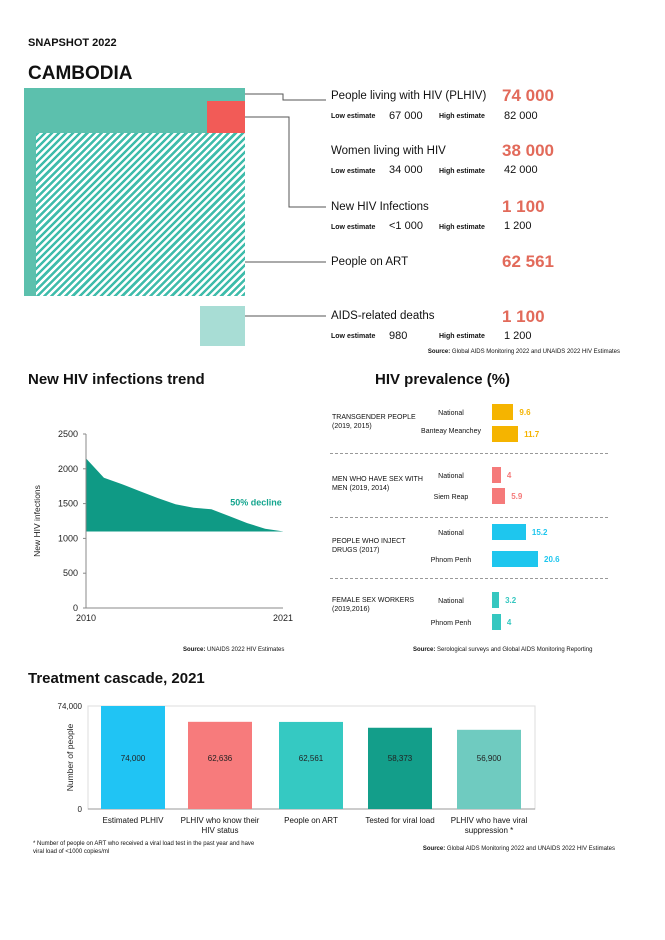 This screenshot has height=940, width=665. What do you see at coordinates (462, 227) in the screenshot?
I see `infections-high-label: High estimate` at bounding box center [462, 227].